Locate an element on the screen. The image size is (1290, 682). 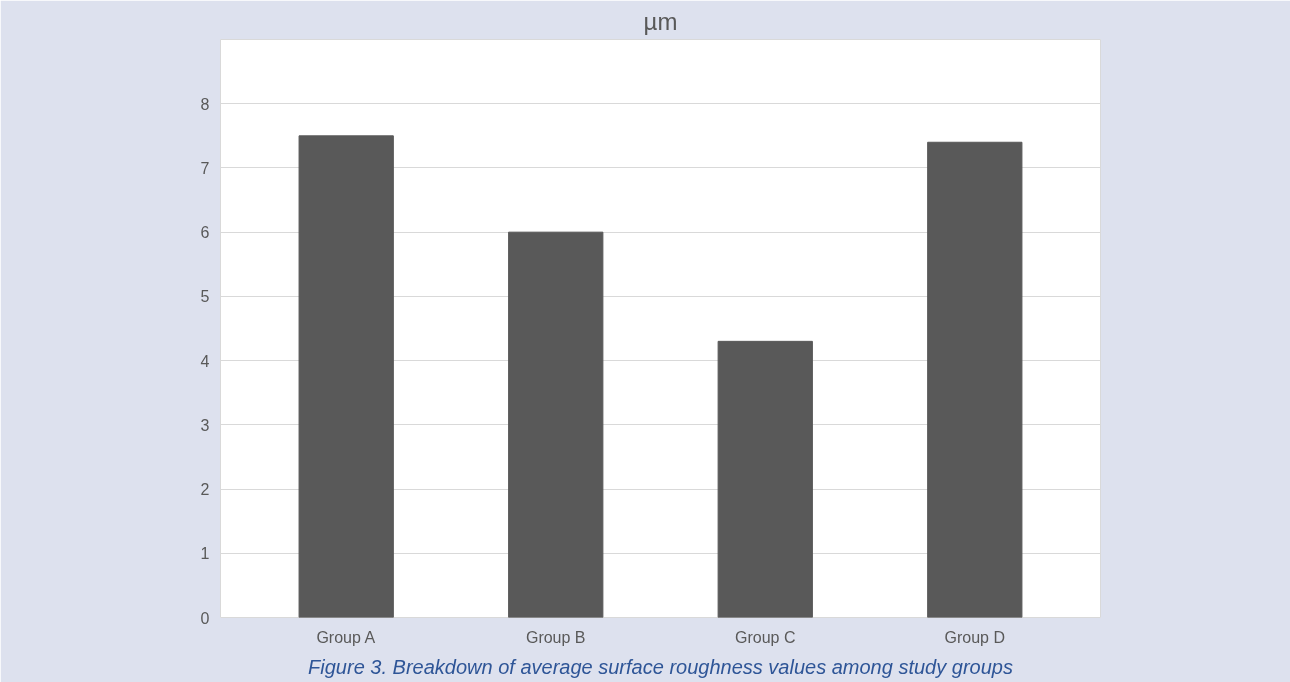
y-tick-label: 6 is located at coordinates (205, 233).